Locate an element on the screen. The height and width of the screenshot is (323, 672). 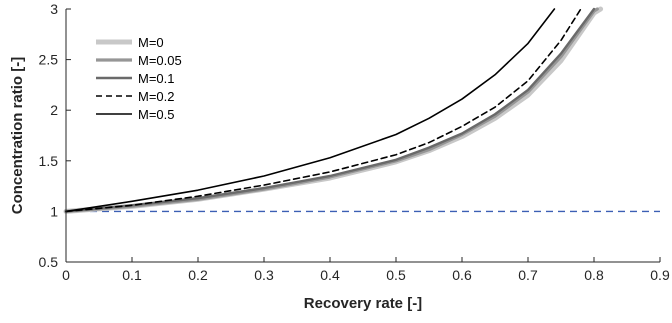
legend: M=0 M=0.05 M=0.1 M=0.2 M=0.5 is located at coordinates (139, 78).